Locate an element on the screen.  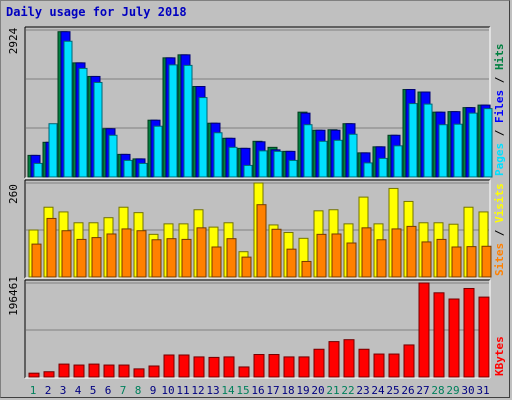
x-tick-label-day-28: 28 is located at coordinates (437, 390).